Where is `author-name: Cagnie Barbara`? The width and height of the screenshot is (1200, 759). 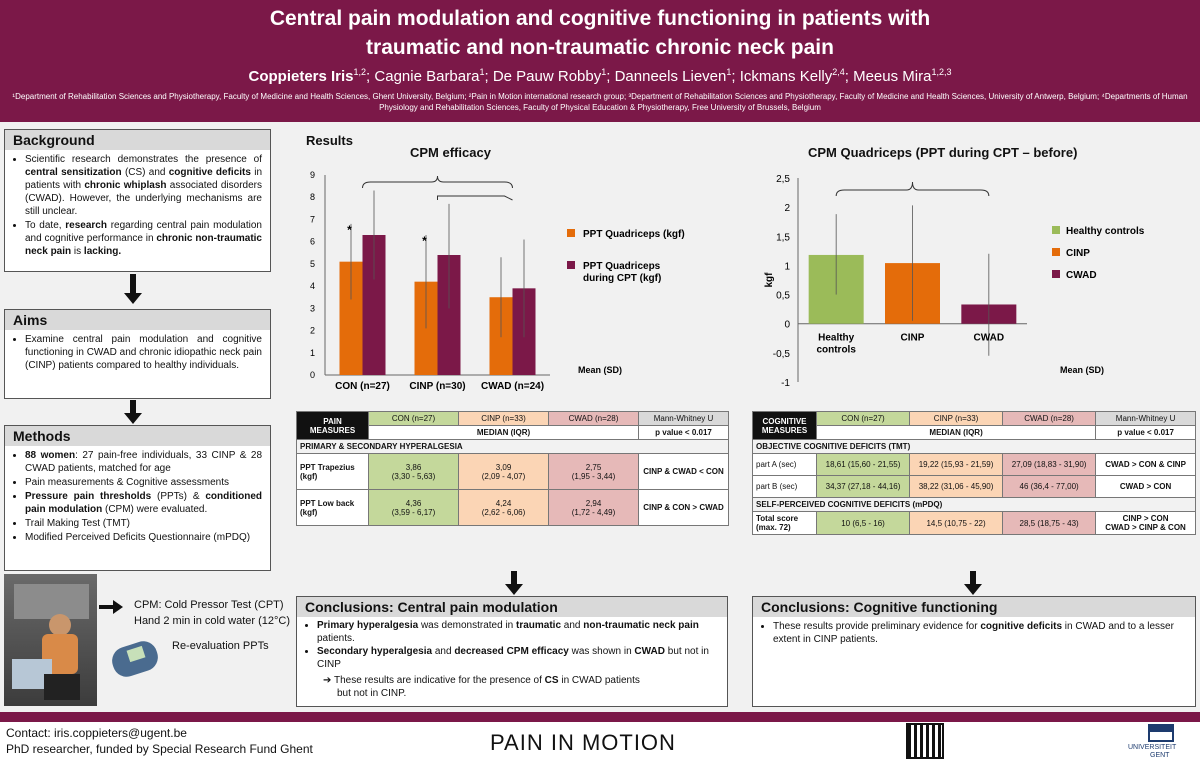
author-name: Cagnie Barbara is located at coordinates (427, 76).